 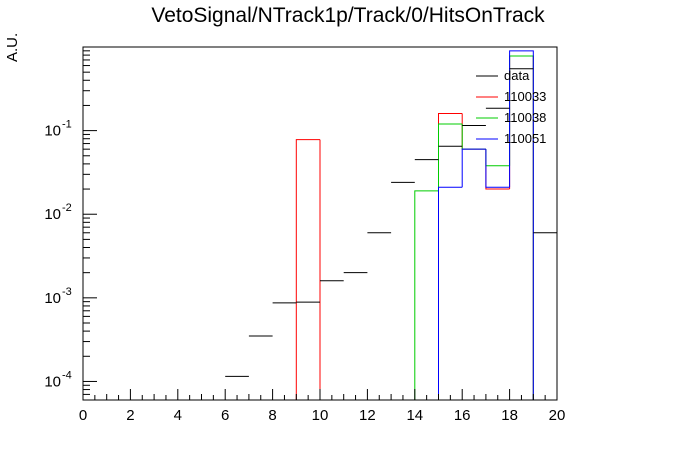 I want to click on y-tick-exponent: -4, so click(x=67, y=375).